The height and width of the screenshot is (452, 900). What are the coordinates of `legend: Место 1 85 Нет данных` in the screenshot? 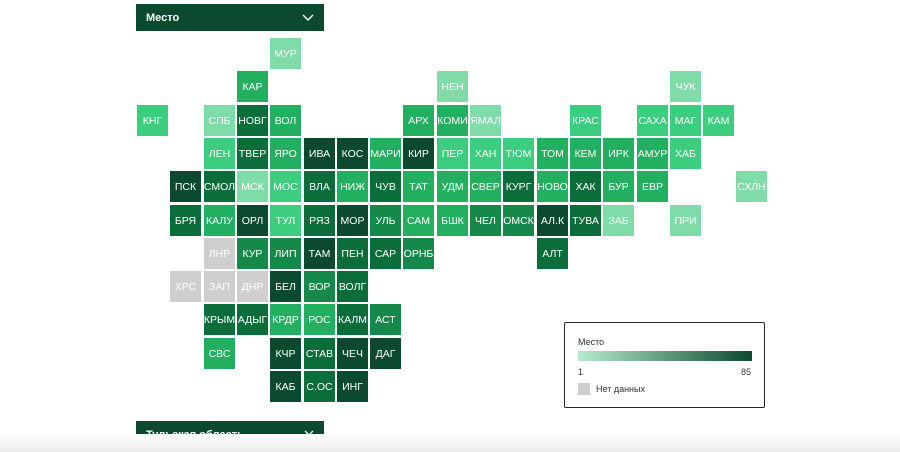 It's located at (664, 365).